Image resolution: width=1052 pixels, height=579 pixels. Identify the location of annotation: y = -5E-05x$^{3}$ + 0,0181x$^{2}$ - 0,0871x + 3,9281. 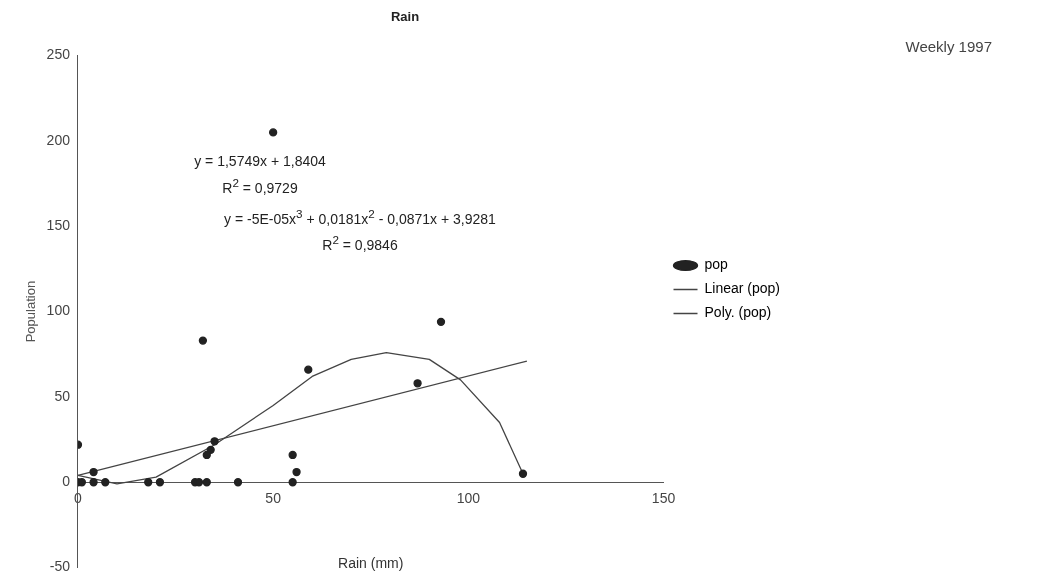
(360, 217).